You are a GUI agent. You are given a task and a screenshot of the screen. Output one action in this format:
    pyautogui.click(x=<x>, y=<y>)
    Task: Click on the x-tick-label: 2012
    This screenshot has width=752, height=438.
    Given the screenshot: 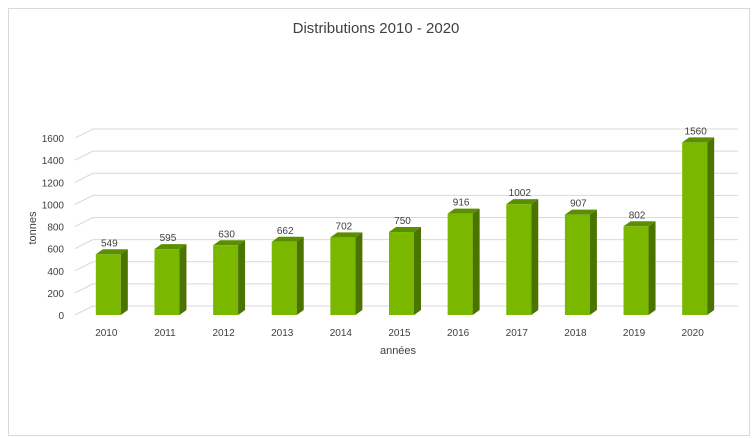 What is the action you would take?
    pyautogui.click(x=223, y=333)
    